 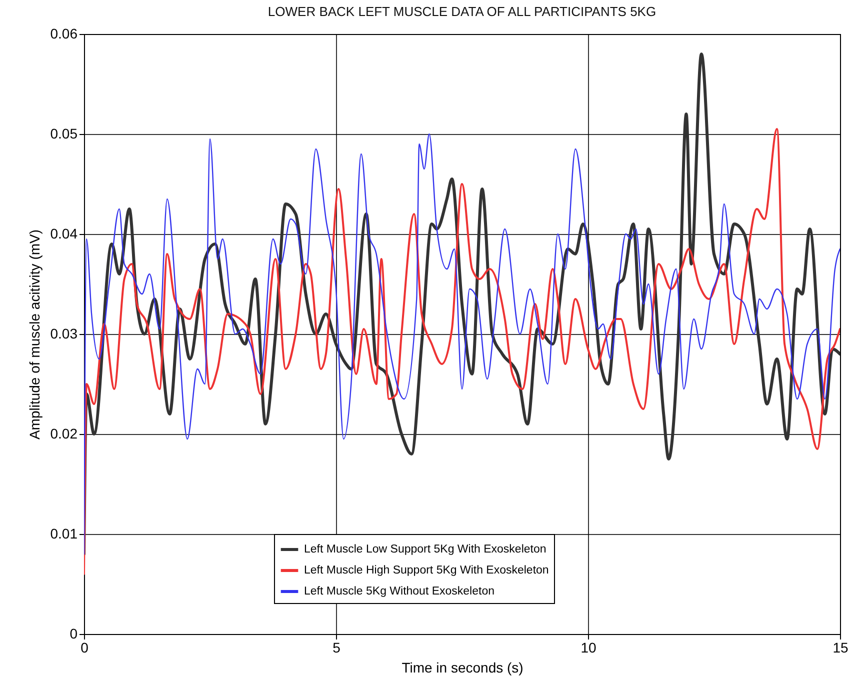 I want to click on chart-title: LOWER BACK LEFT MUSCLE DATA OF ALL PARTICIPANTS 5KG, so click(x=462, y=11).